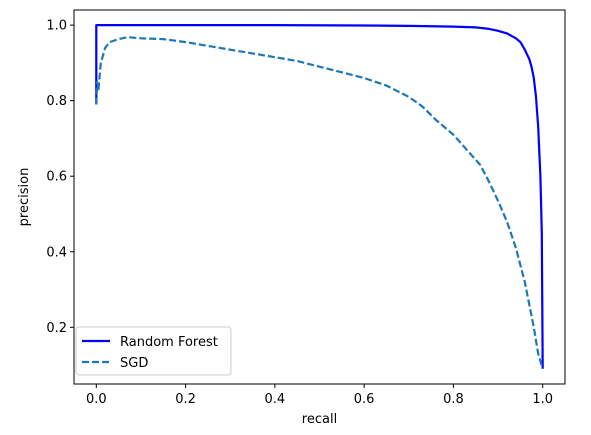  I want to click on y-axis-ticks: 0.2 0.4 0.6 0.8 1.0, so click(60, 177).